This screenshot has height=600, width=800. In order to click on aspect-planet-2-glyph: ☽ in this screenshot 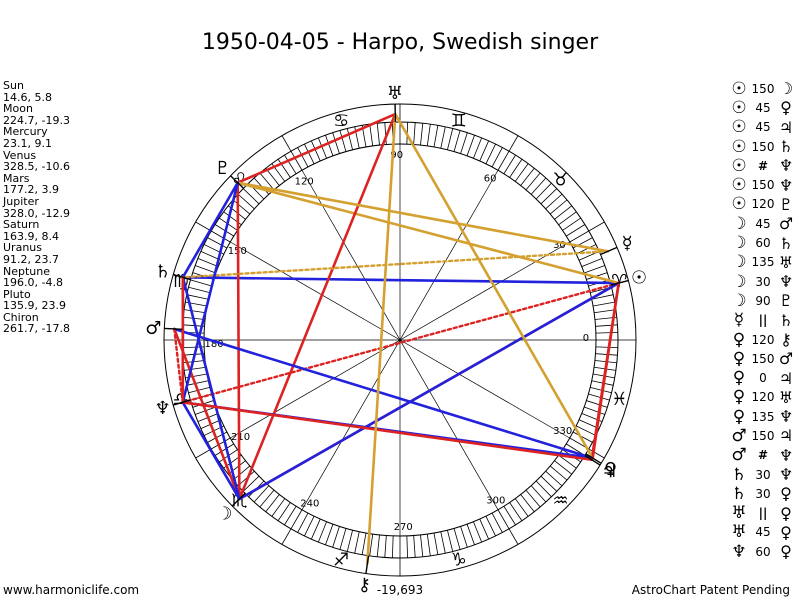, I will do `click(786, 89)`.